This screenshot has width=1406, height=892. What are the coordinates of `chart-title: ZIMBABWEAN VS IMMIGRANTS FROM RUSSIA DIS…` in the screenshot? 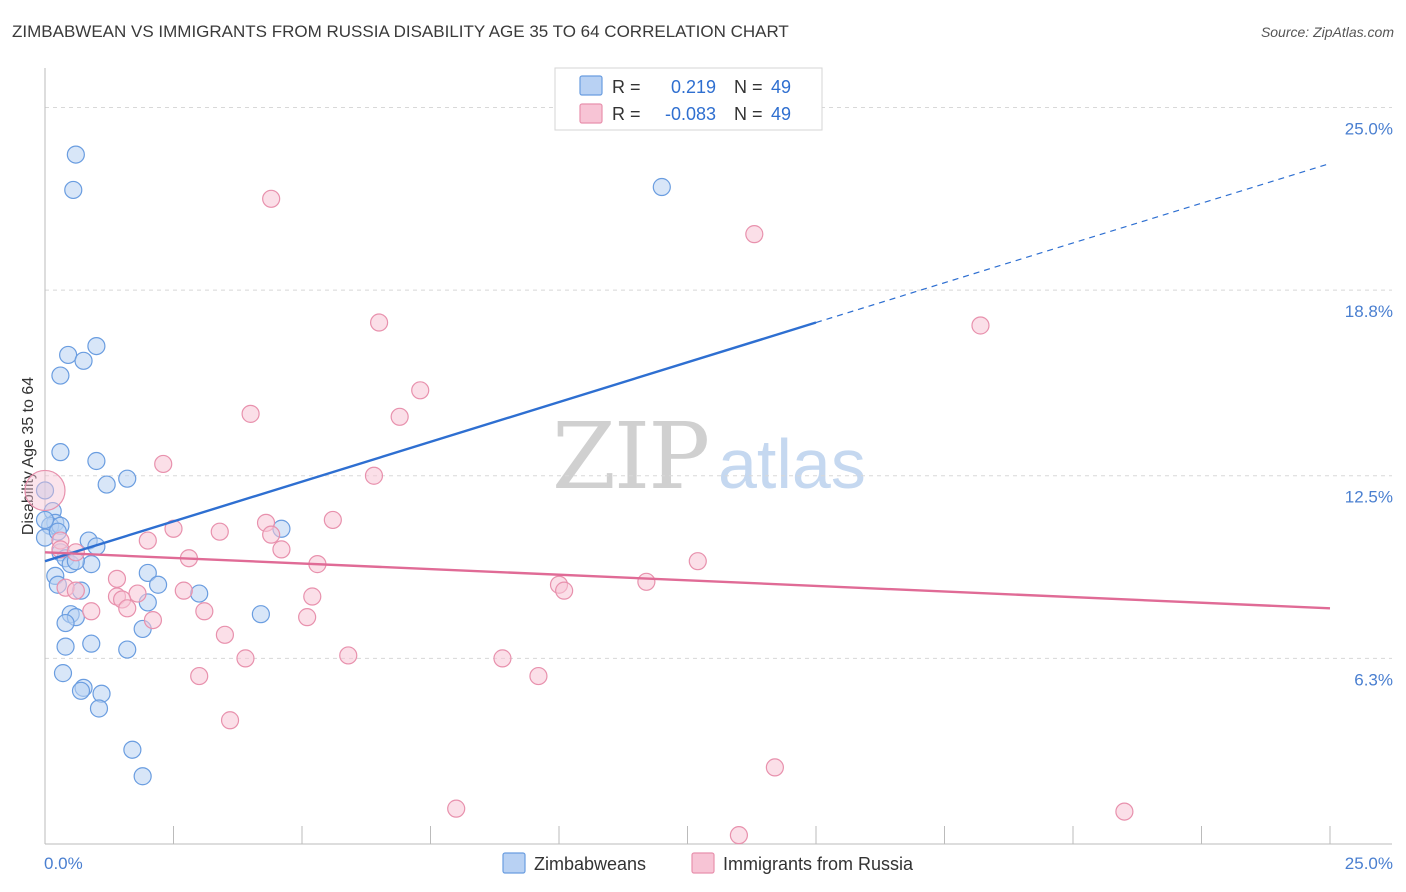 It's located at (400, 31).